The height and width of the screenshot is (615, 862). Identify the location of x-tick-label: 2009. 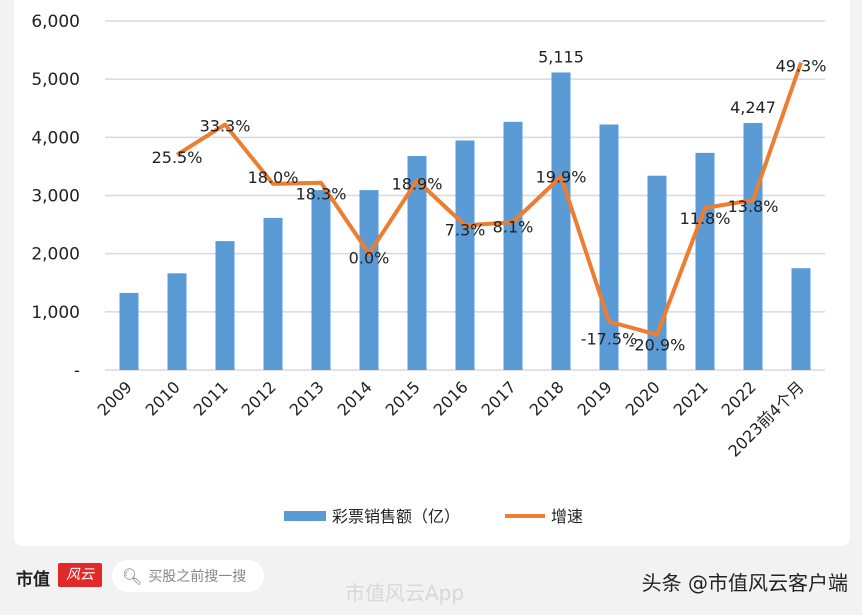
(115, 398).